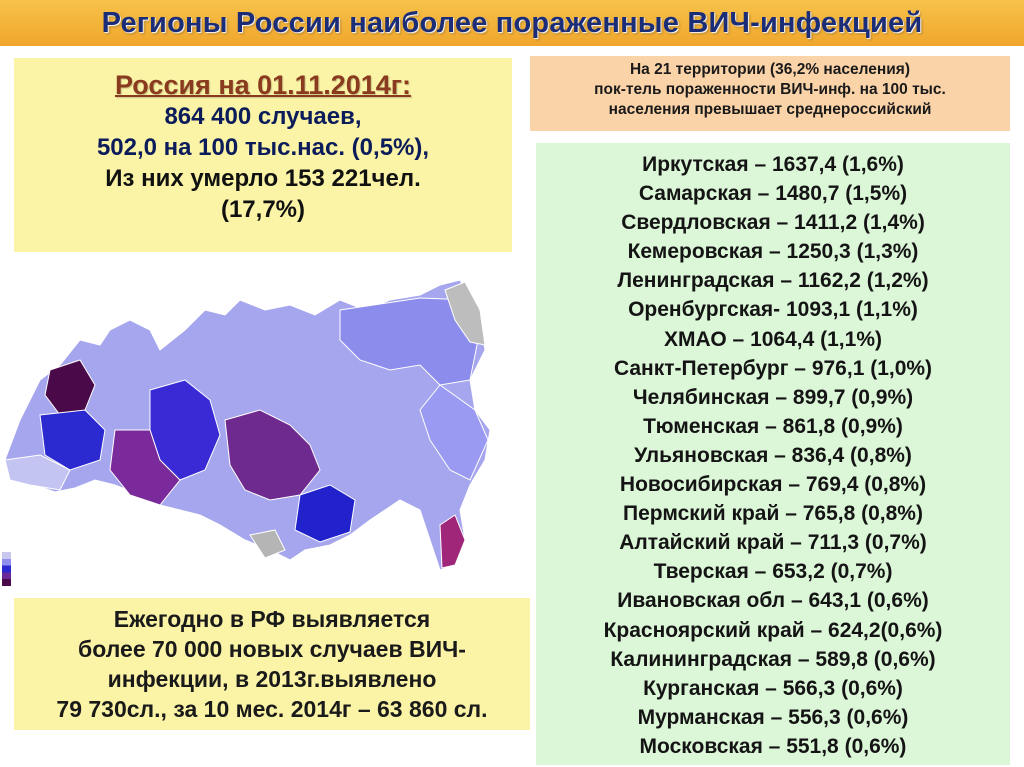 The height and width of the screenshot is (767, 1024). What do you see at coordinates (773, 688) in the screenshot?
I see `region-row: Курганская – 566,3 (0,6%)` at bounding box center [773, 688].